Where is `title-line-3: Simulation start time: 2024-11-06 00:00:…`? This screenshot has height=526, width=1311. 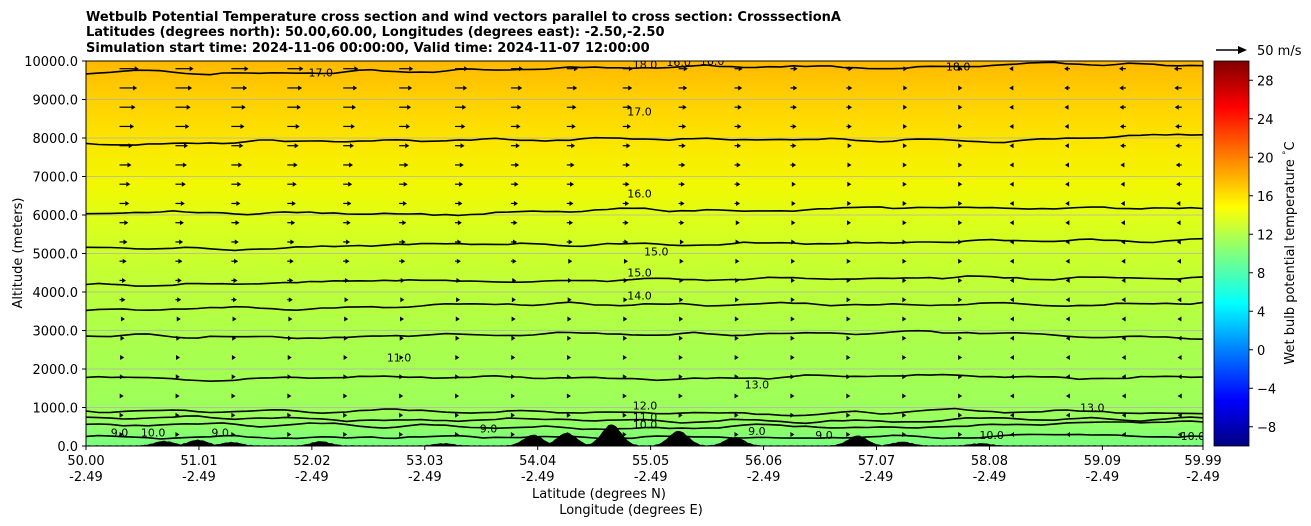 title-line-3: Simulation start time: 2024-11-06 00:00:… is located at coordinates (368, 48).